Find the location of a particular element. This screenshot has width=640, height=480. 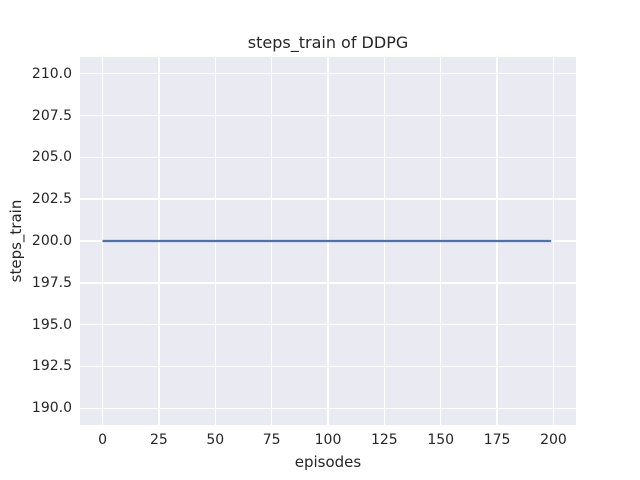

x-tick-label: 50 is located at coordinates (215, 440).